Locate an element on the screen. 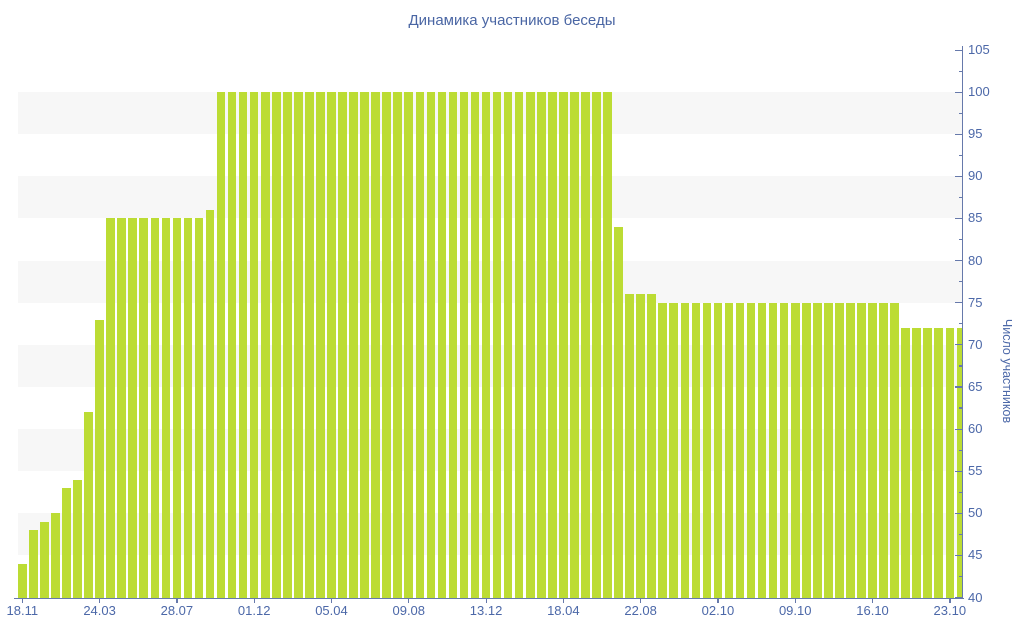 This screenshot has height=640, width=1024. y-axis-tick-label: 45 is located at coordinates (975, 555).